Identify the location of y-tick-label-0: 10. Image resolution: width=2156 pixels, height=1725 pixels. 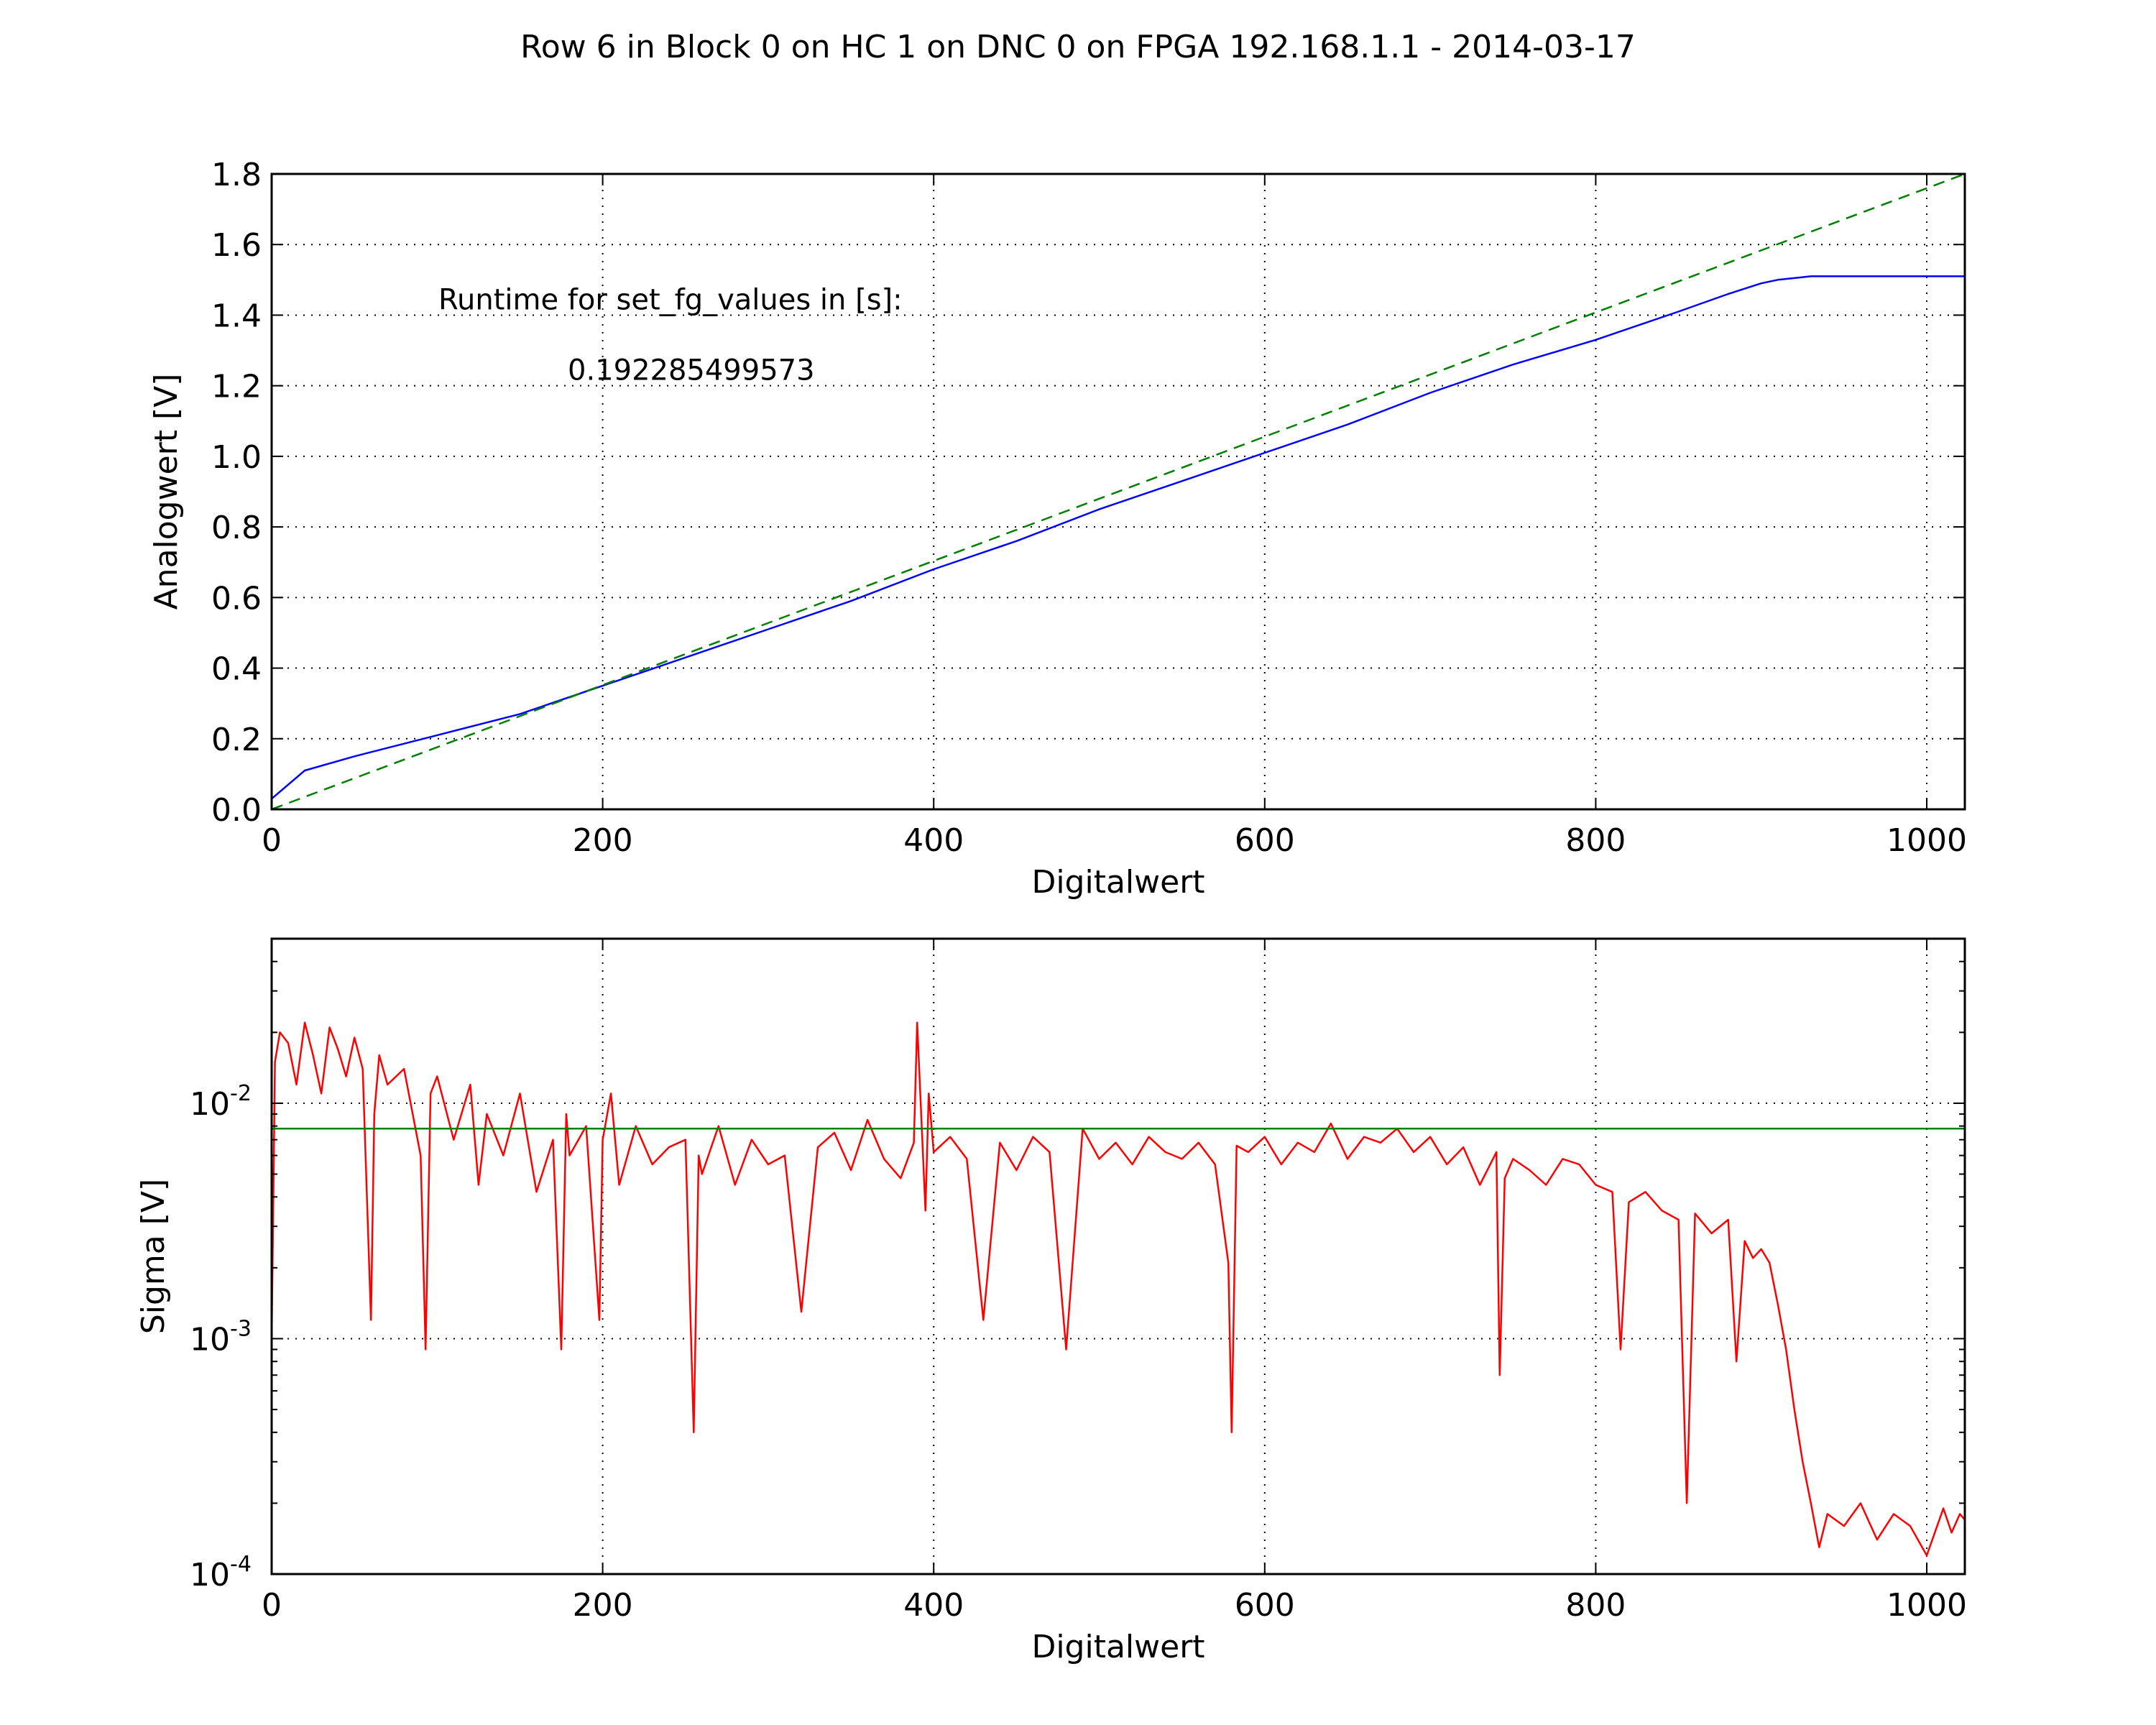
(210, 1575).